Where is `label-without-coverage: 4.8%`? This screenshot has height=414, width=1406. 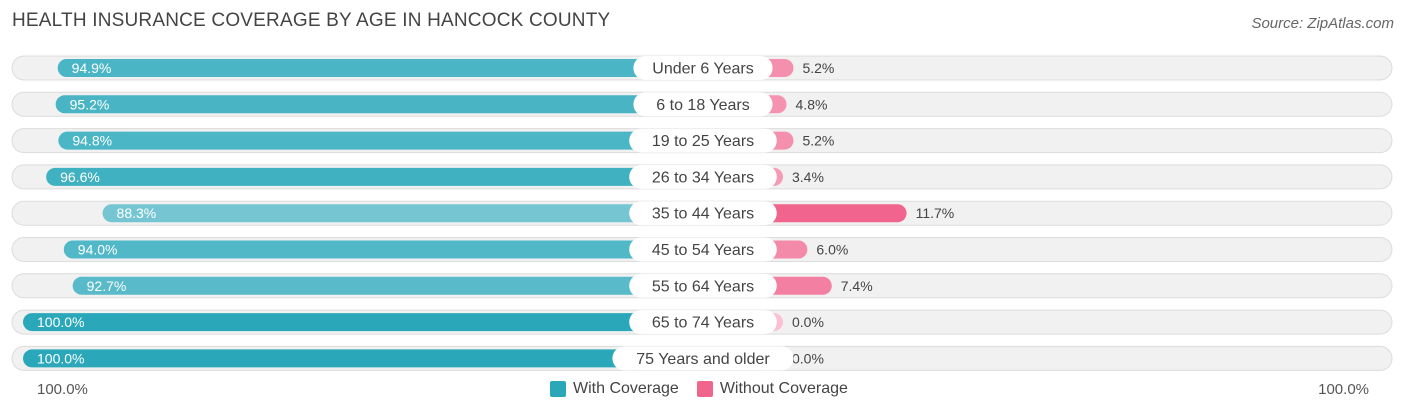
label-without-coverage: 4.8% is located at coordinates (812, 104).